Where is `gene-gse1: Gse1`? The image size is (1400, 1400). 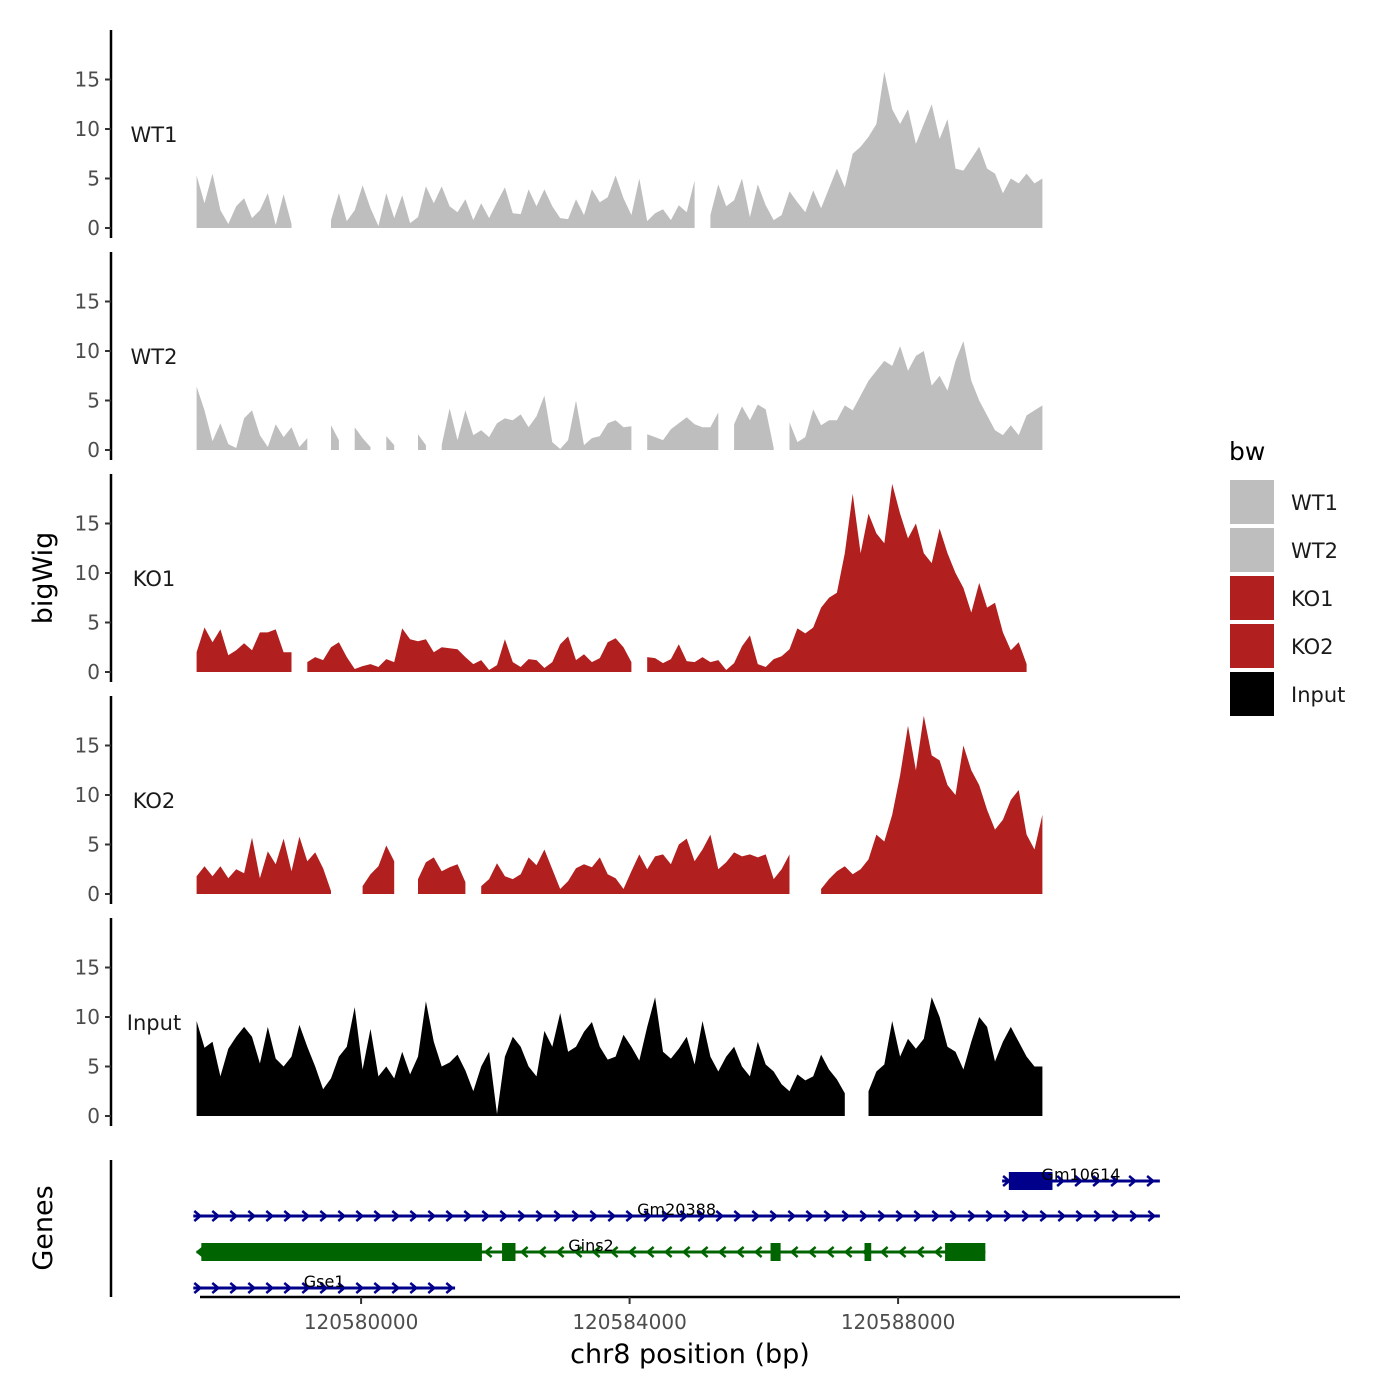 gene-gse1: Gse1 is located at coordinates (324, 1283).